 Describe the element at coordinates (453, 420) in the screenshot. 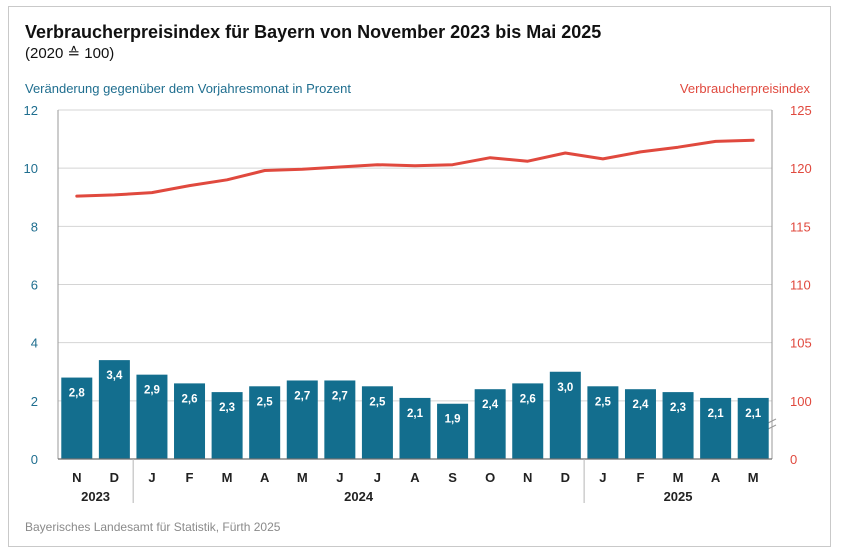

I see `bar-value-label: 1,9` at that location.